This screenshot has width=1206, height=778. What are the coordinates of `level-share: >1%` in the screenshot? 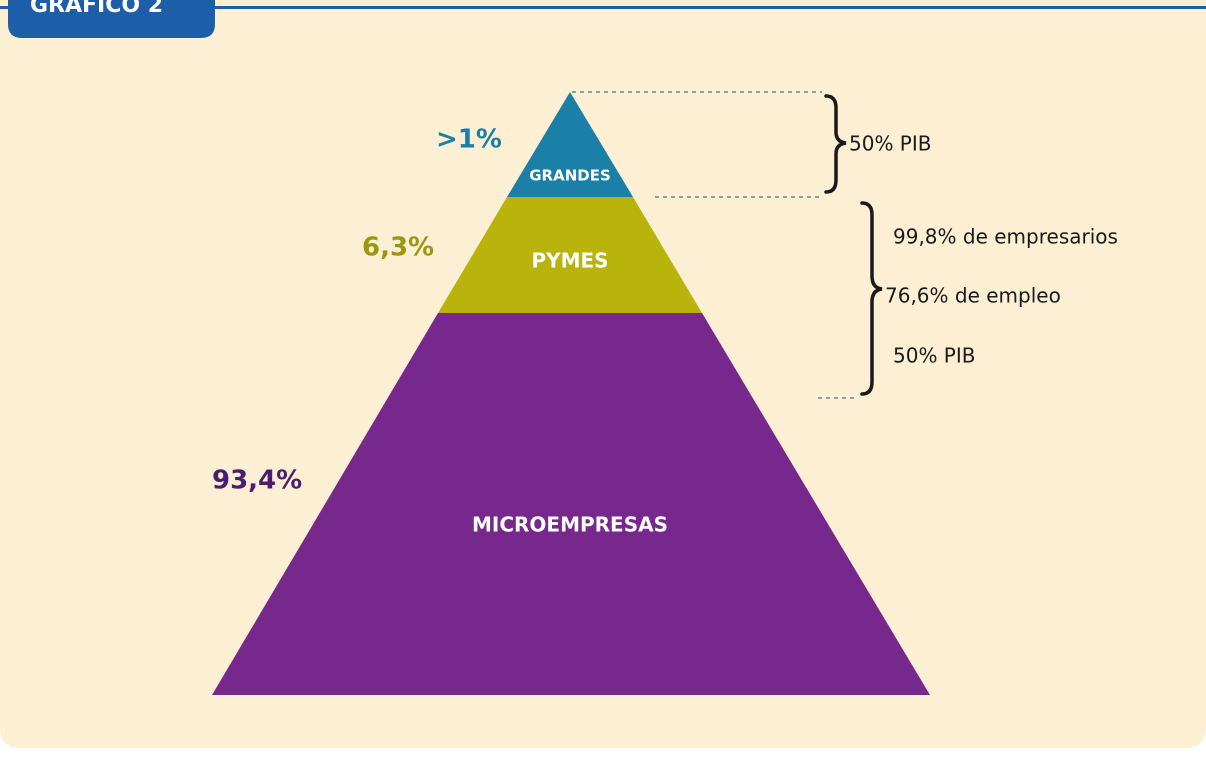 It's located at (469, 140).